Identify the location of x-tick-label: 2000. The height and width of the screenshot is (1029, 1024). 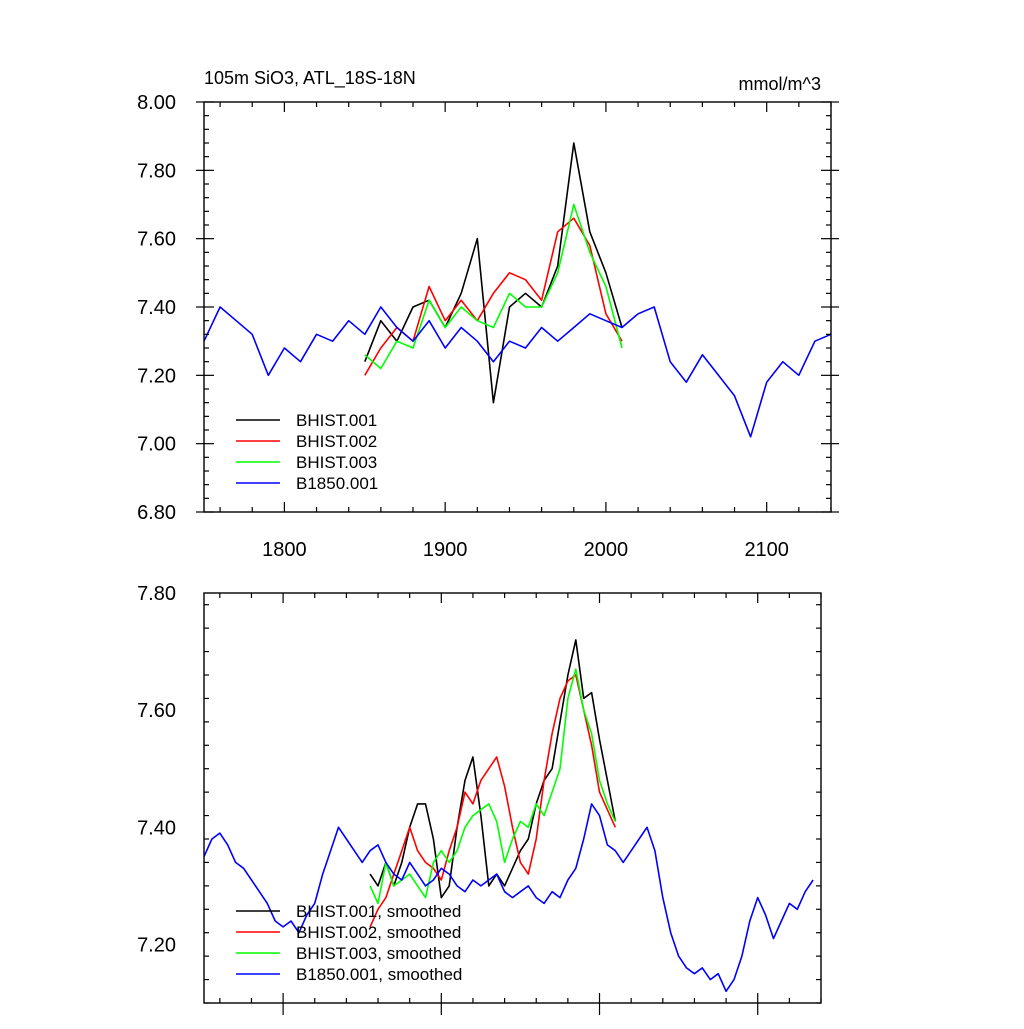
(606, 550).